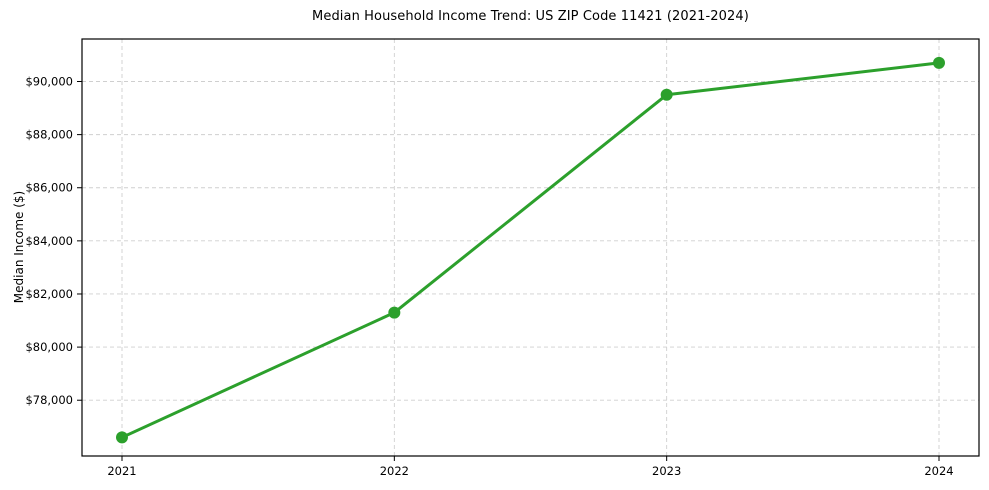 Image resolution: width=989 pixels, height=490 pixels. I want to click on data-point-2024, so click(939, 62).